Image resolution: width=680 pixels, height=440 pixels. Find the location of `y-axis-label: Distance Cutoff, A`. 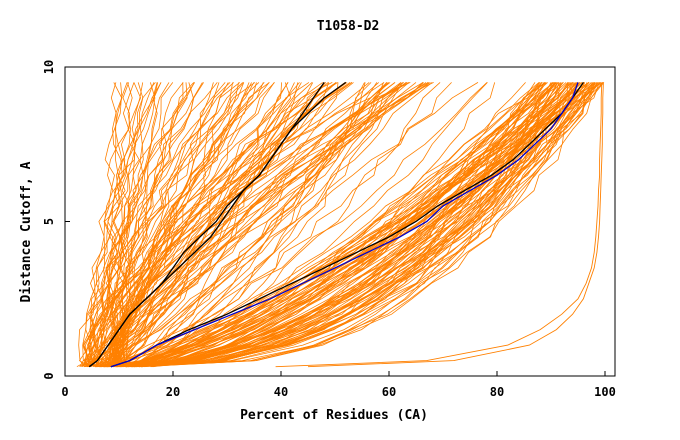

y-axis-label: Distance Cutoff, A is located at coordinates (26, 231).